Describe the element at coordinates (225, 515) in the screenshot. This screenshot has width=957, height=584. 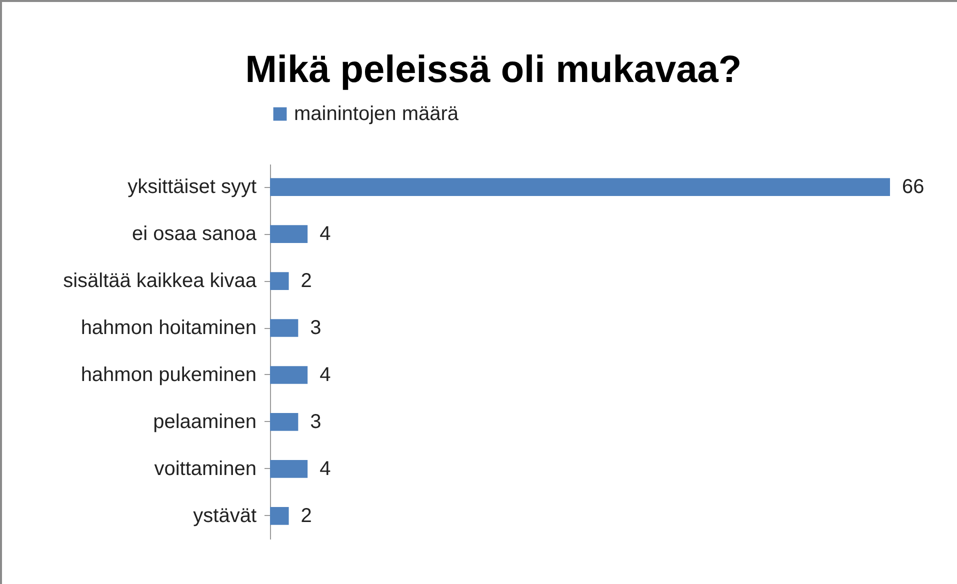
I see `y-tick-label: ystävät` at that location.